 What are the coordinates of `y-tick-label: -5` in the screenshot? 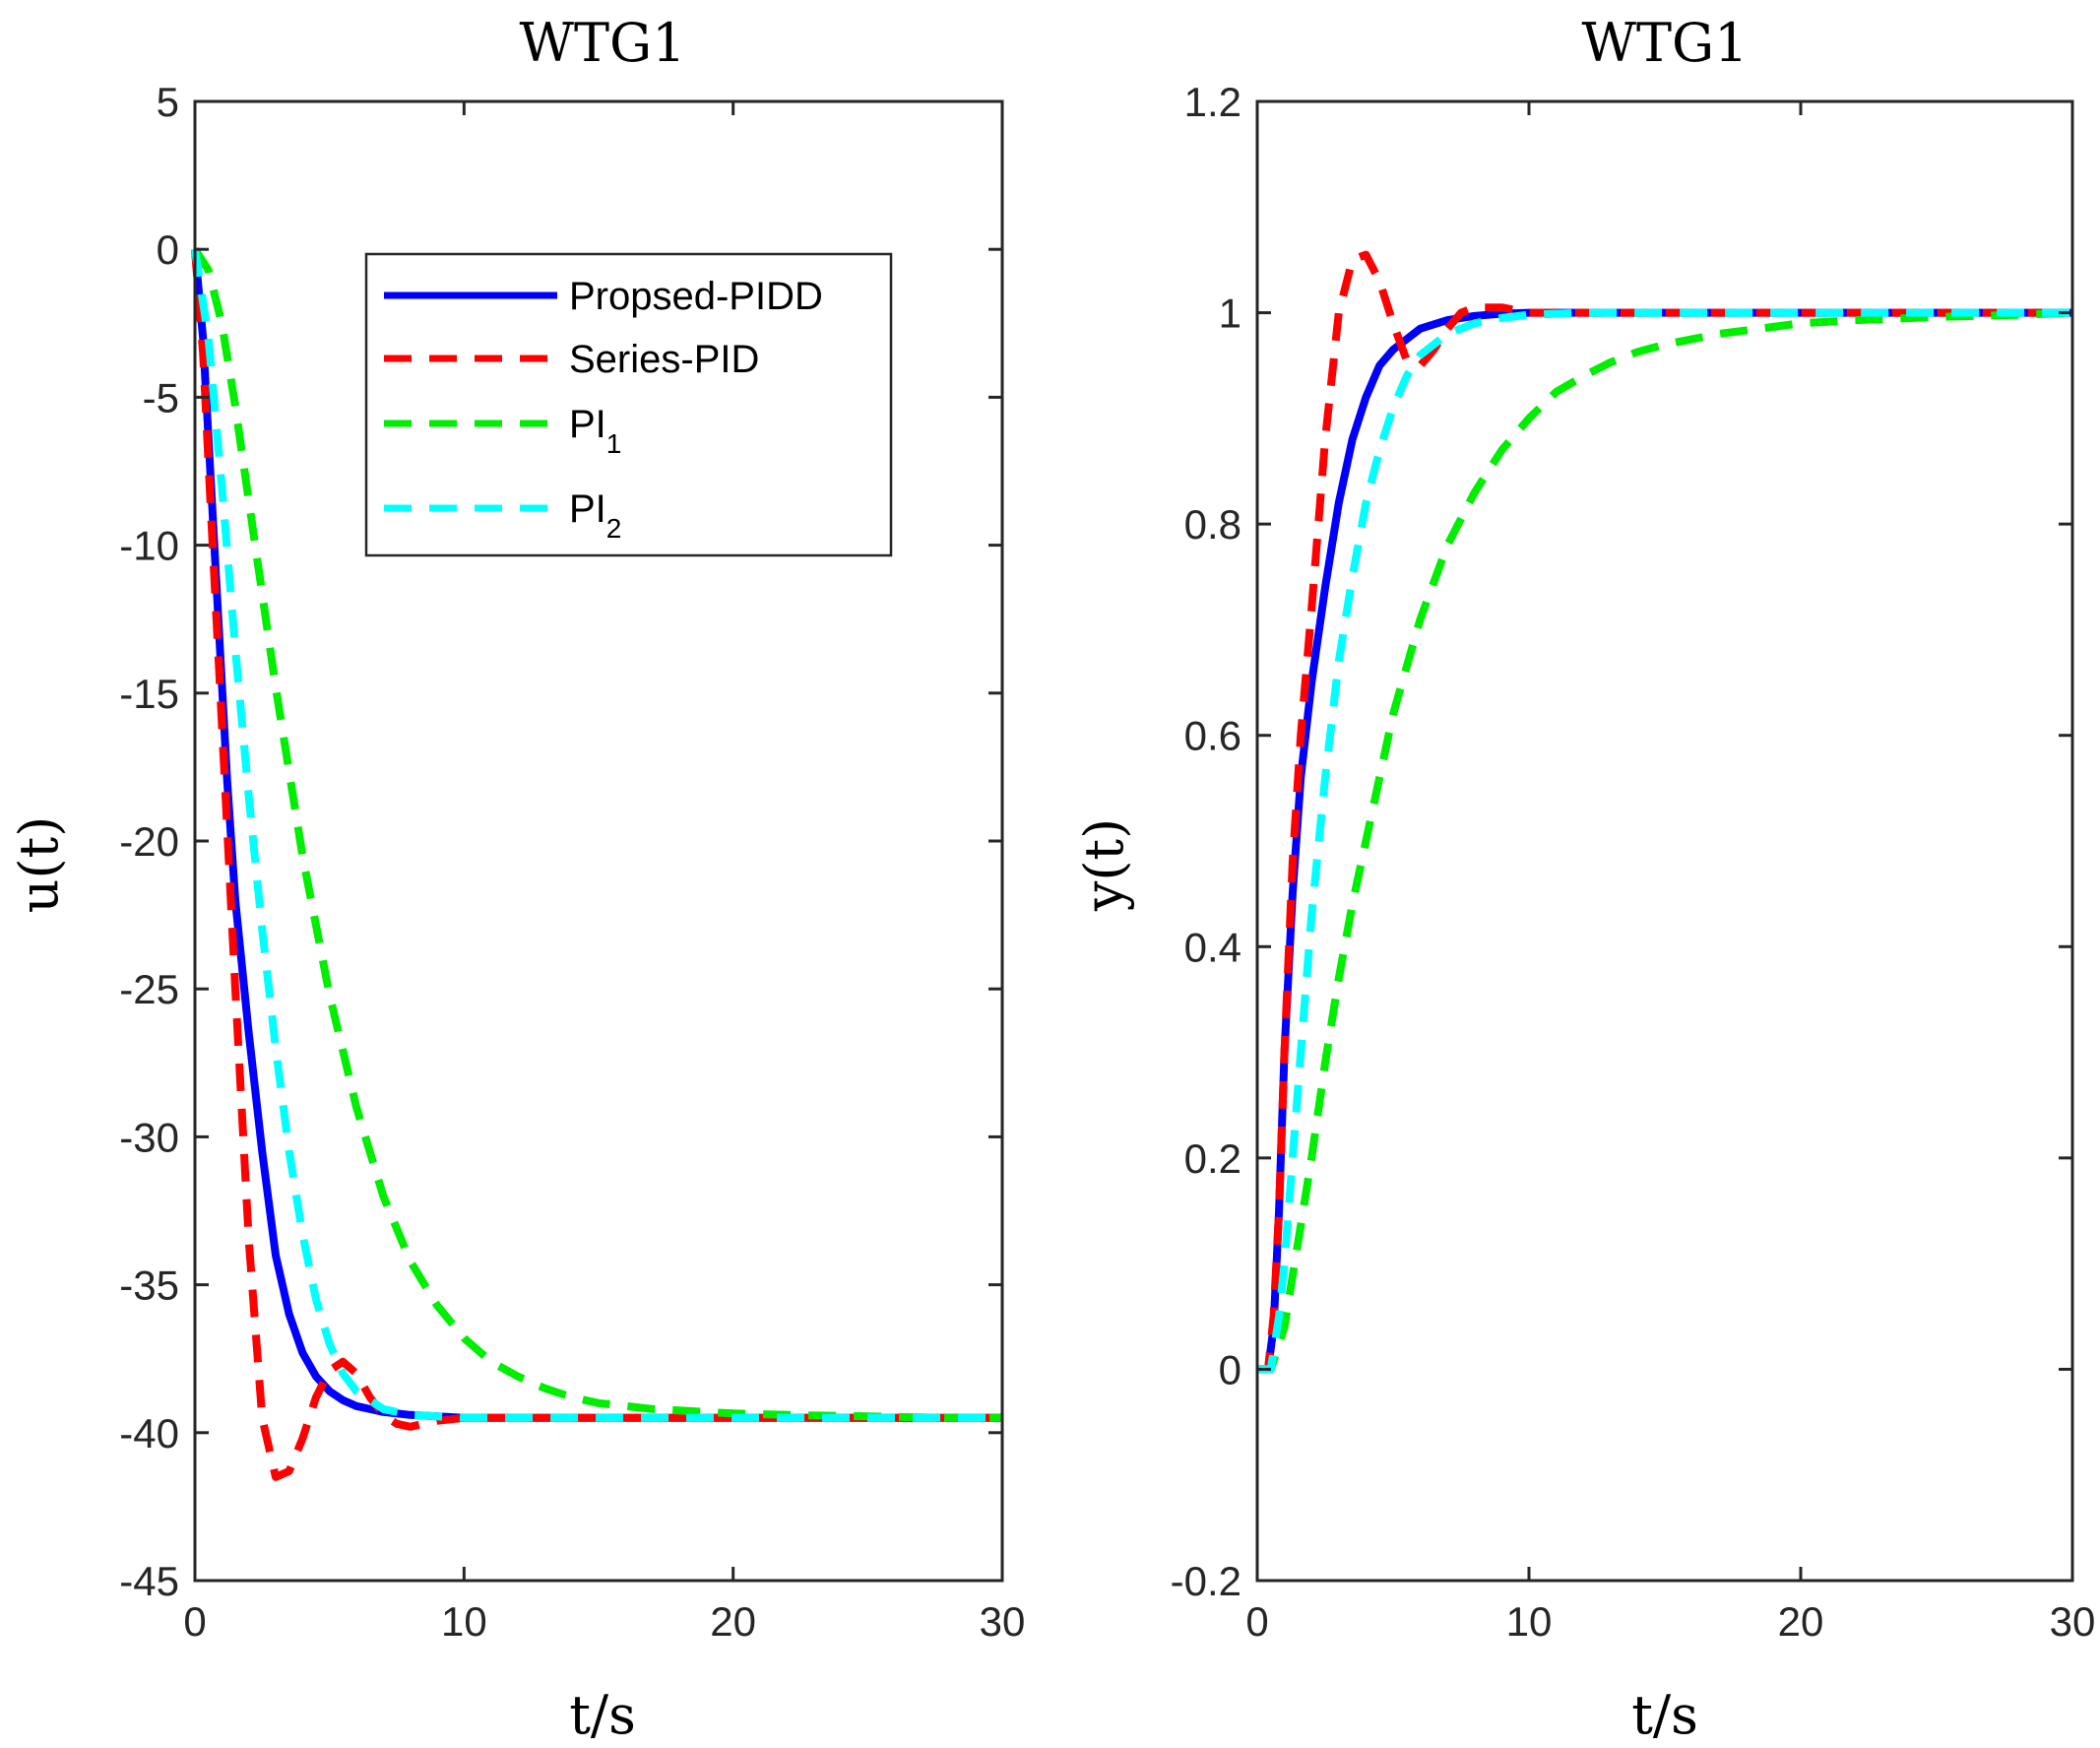 It's located at (161, 397).